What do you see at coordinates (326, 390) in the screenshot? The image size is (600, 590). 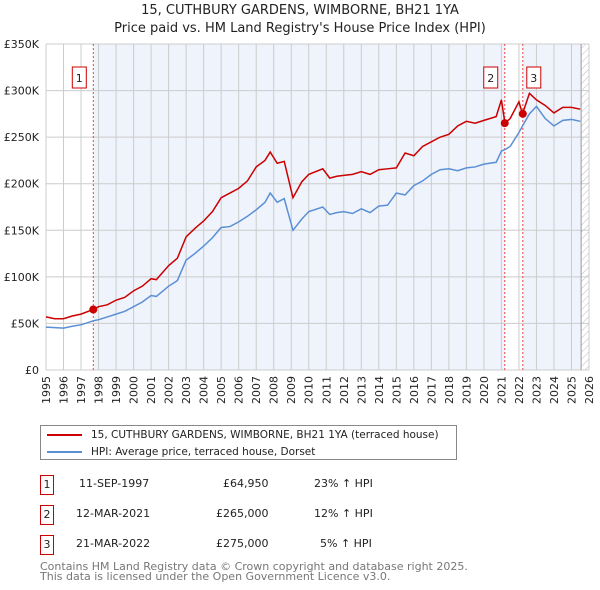 I see `x-tick-label: 2011` at bounding box center [326, 390].